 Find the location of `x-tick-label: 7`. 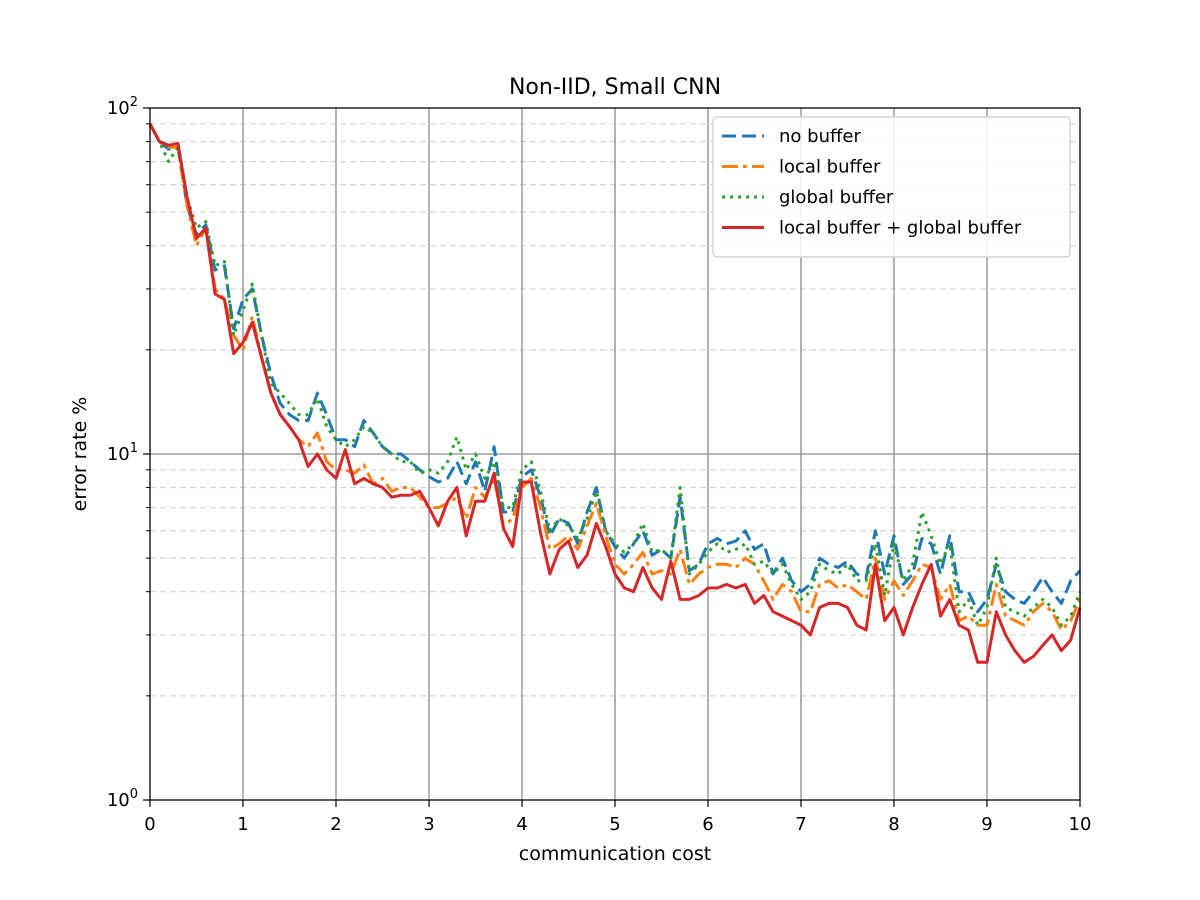

x-tick-label: 7 is located at coordinates (800, 824).